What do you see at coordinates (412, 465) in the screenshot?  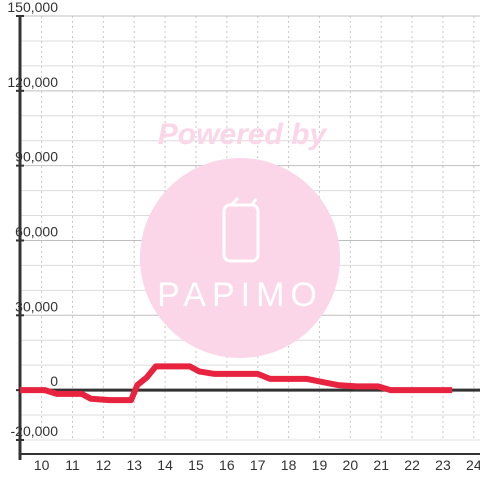 I see `x-tick-label: 22` at bounding box center [412, 465].